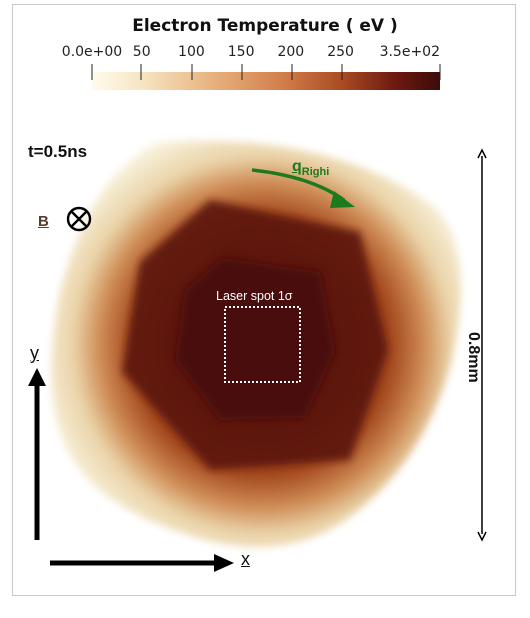 The width and height of the screenshot is (530, 618). I want to click on circle-x-icon, so click(79, 219).